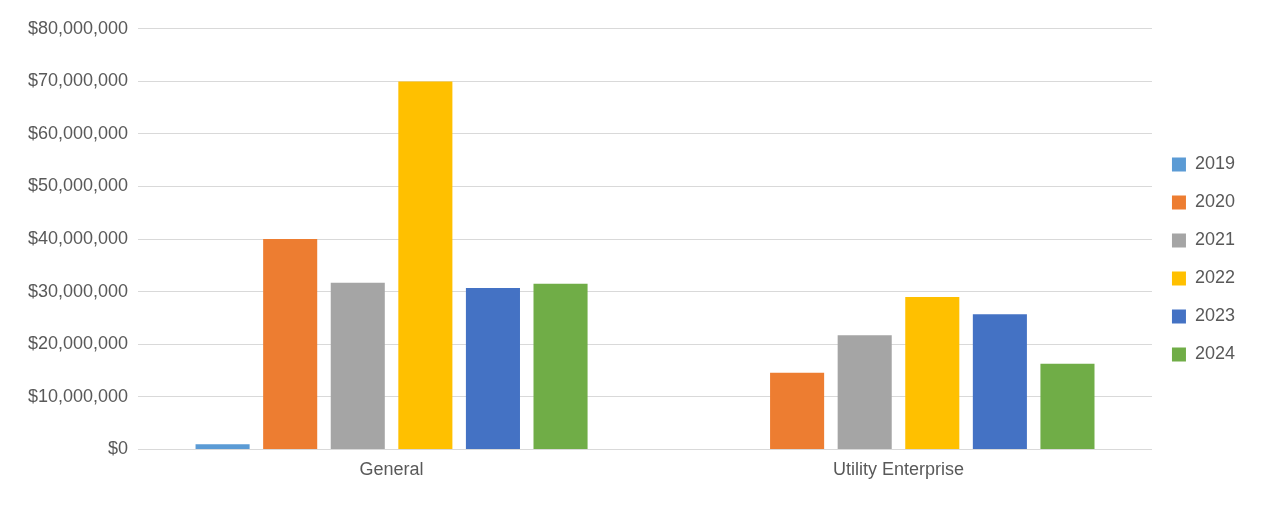  I want to click on legend-label: 2024, so click(1214, 353).